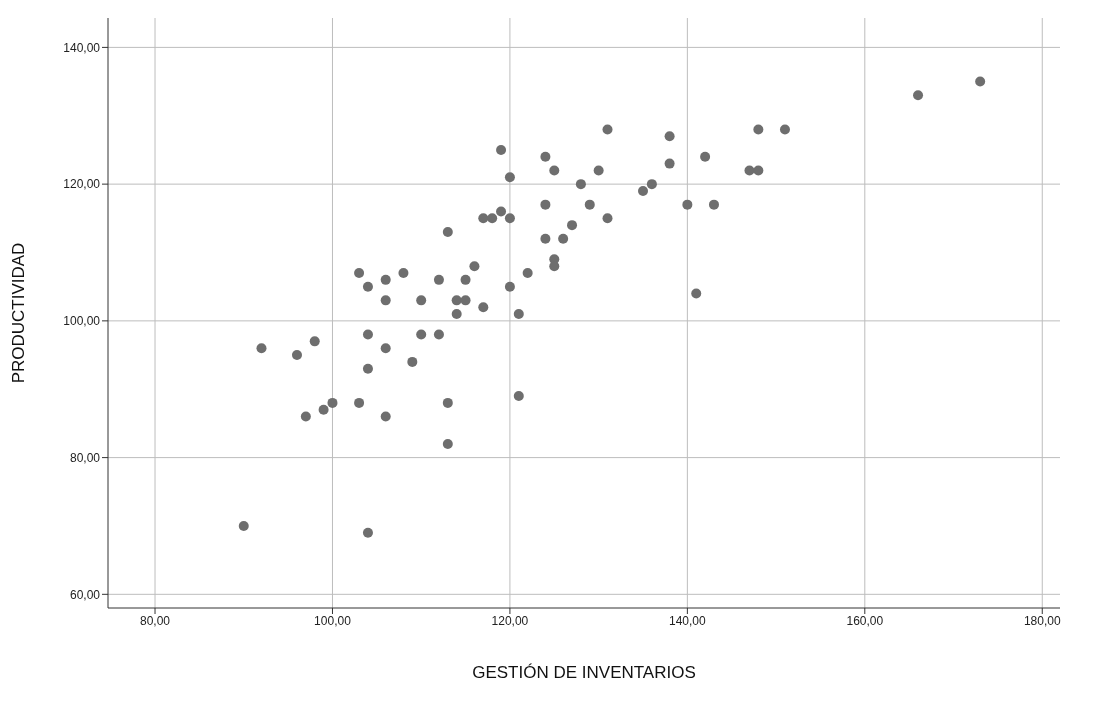  I want to click on y-axis-title: PRODUCTIVIDAD, so click(19, 313).